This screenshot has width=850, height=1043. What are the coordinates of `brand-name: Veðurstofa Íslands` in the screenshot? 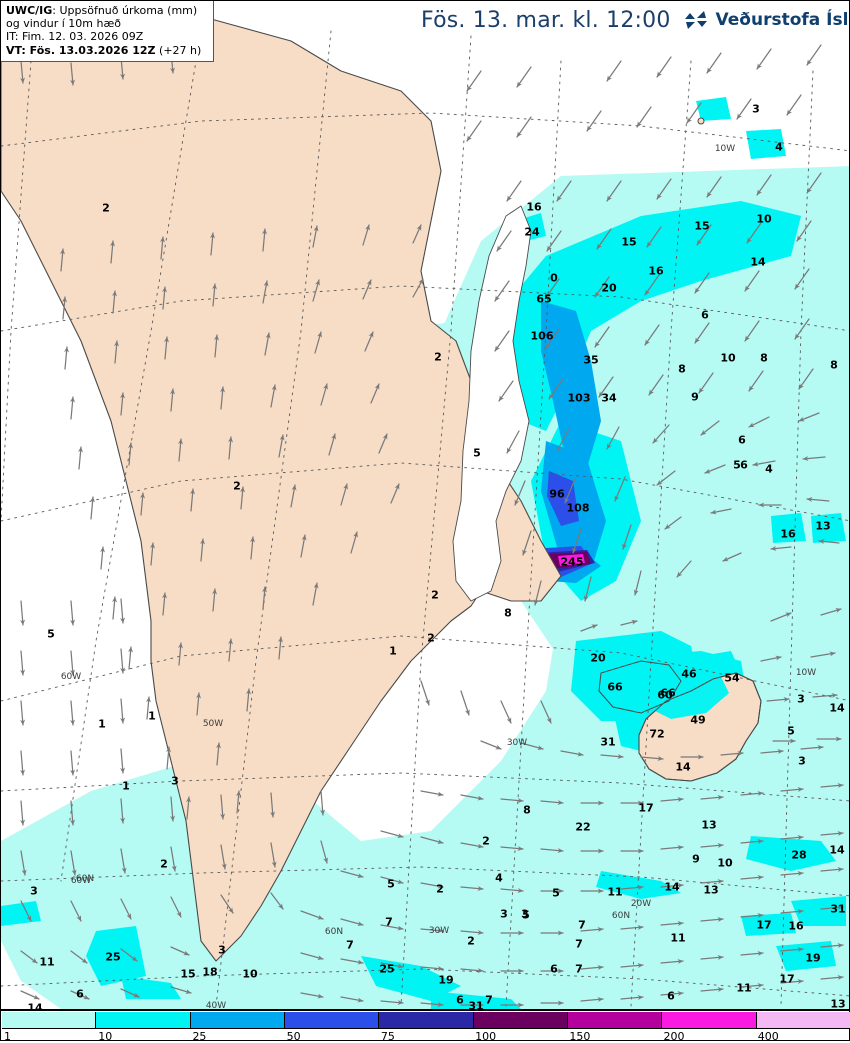 It's located at (782, 20).